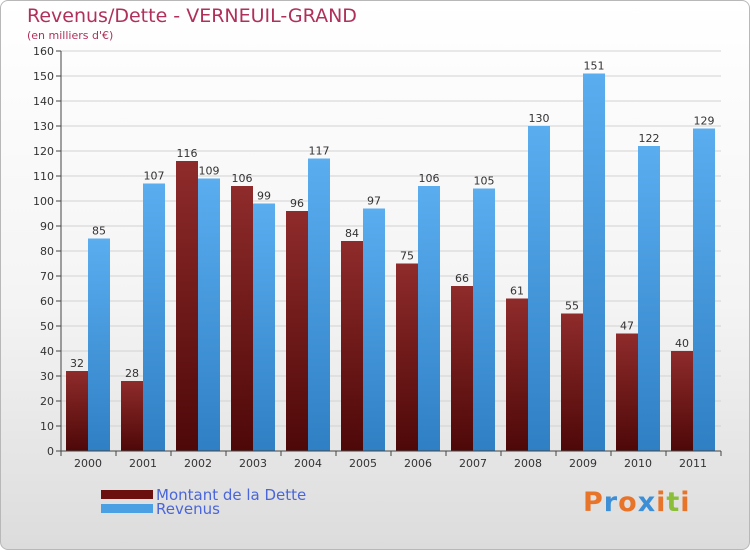 This screenshot has height=550, width=750. Describe the element at coordinates (253, 463) in the screenshot. I see `x-tick-label: 2003` at that location.